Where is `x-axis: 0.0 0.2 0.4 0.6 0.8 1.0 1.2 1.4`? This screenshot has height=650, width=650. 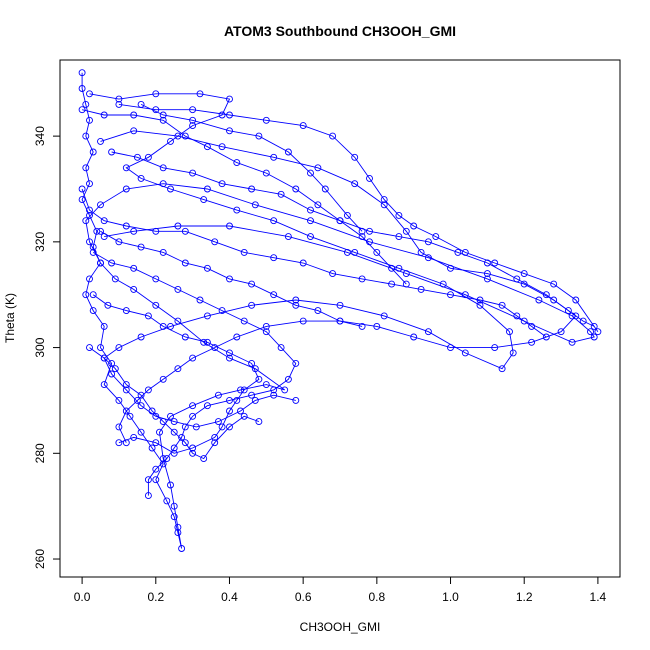
x-axis: 0.0 0.2 0.4 0.6 0.8 1.0 1.2 1.4 is located at coordinates (340, 590).